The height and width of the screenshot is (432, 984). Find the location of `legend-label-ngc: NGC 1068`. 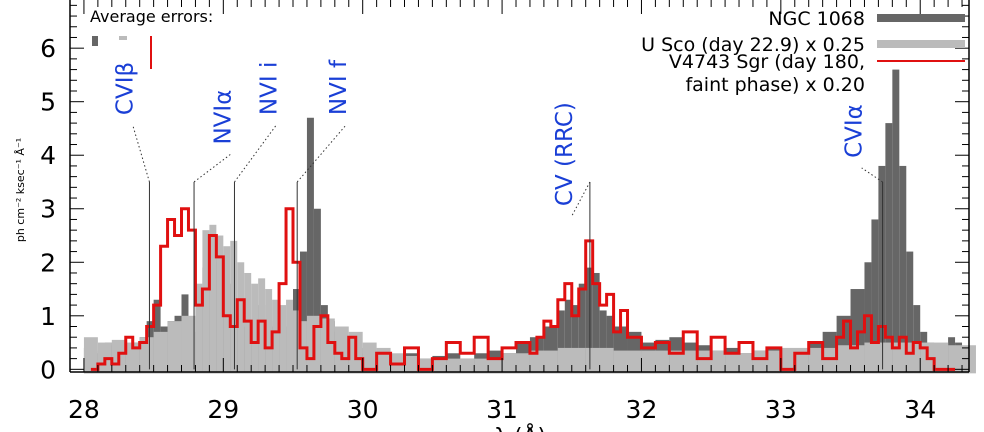

legend-label-ngc: NGC 1068 is located at coordinates (816, 19).